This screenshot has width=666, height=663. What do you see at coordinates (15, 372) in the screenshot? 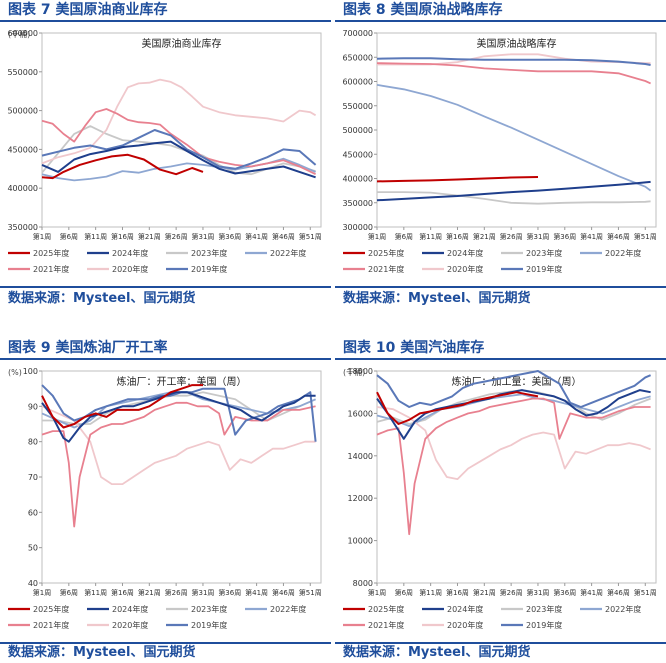
I see `unit-label: (%)` at bounding box center [15, 372].